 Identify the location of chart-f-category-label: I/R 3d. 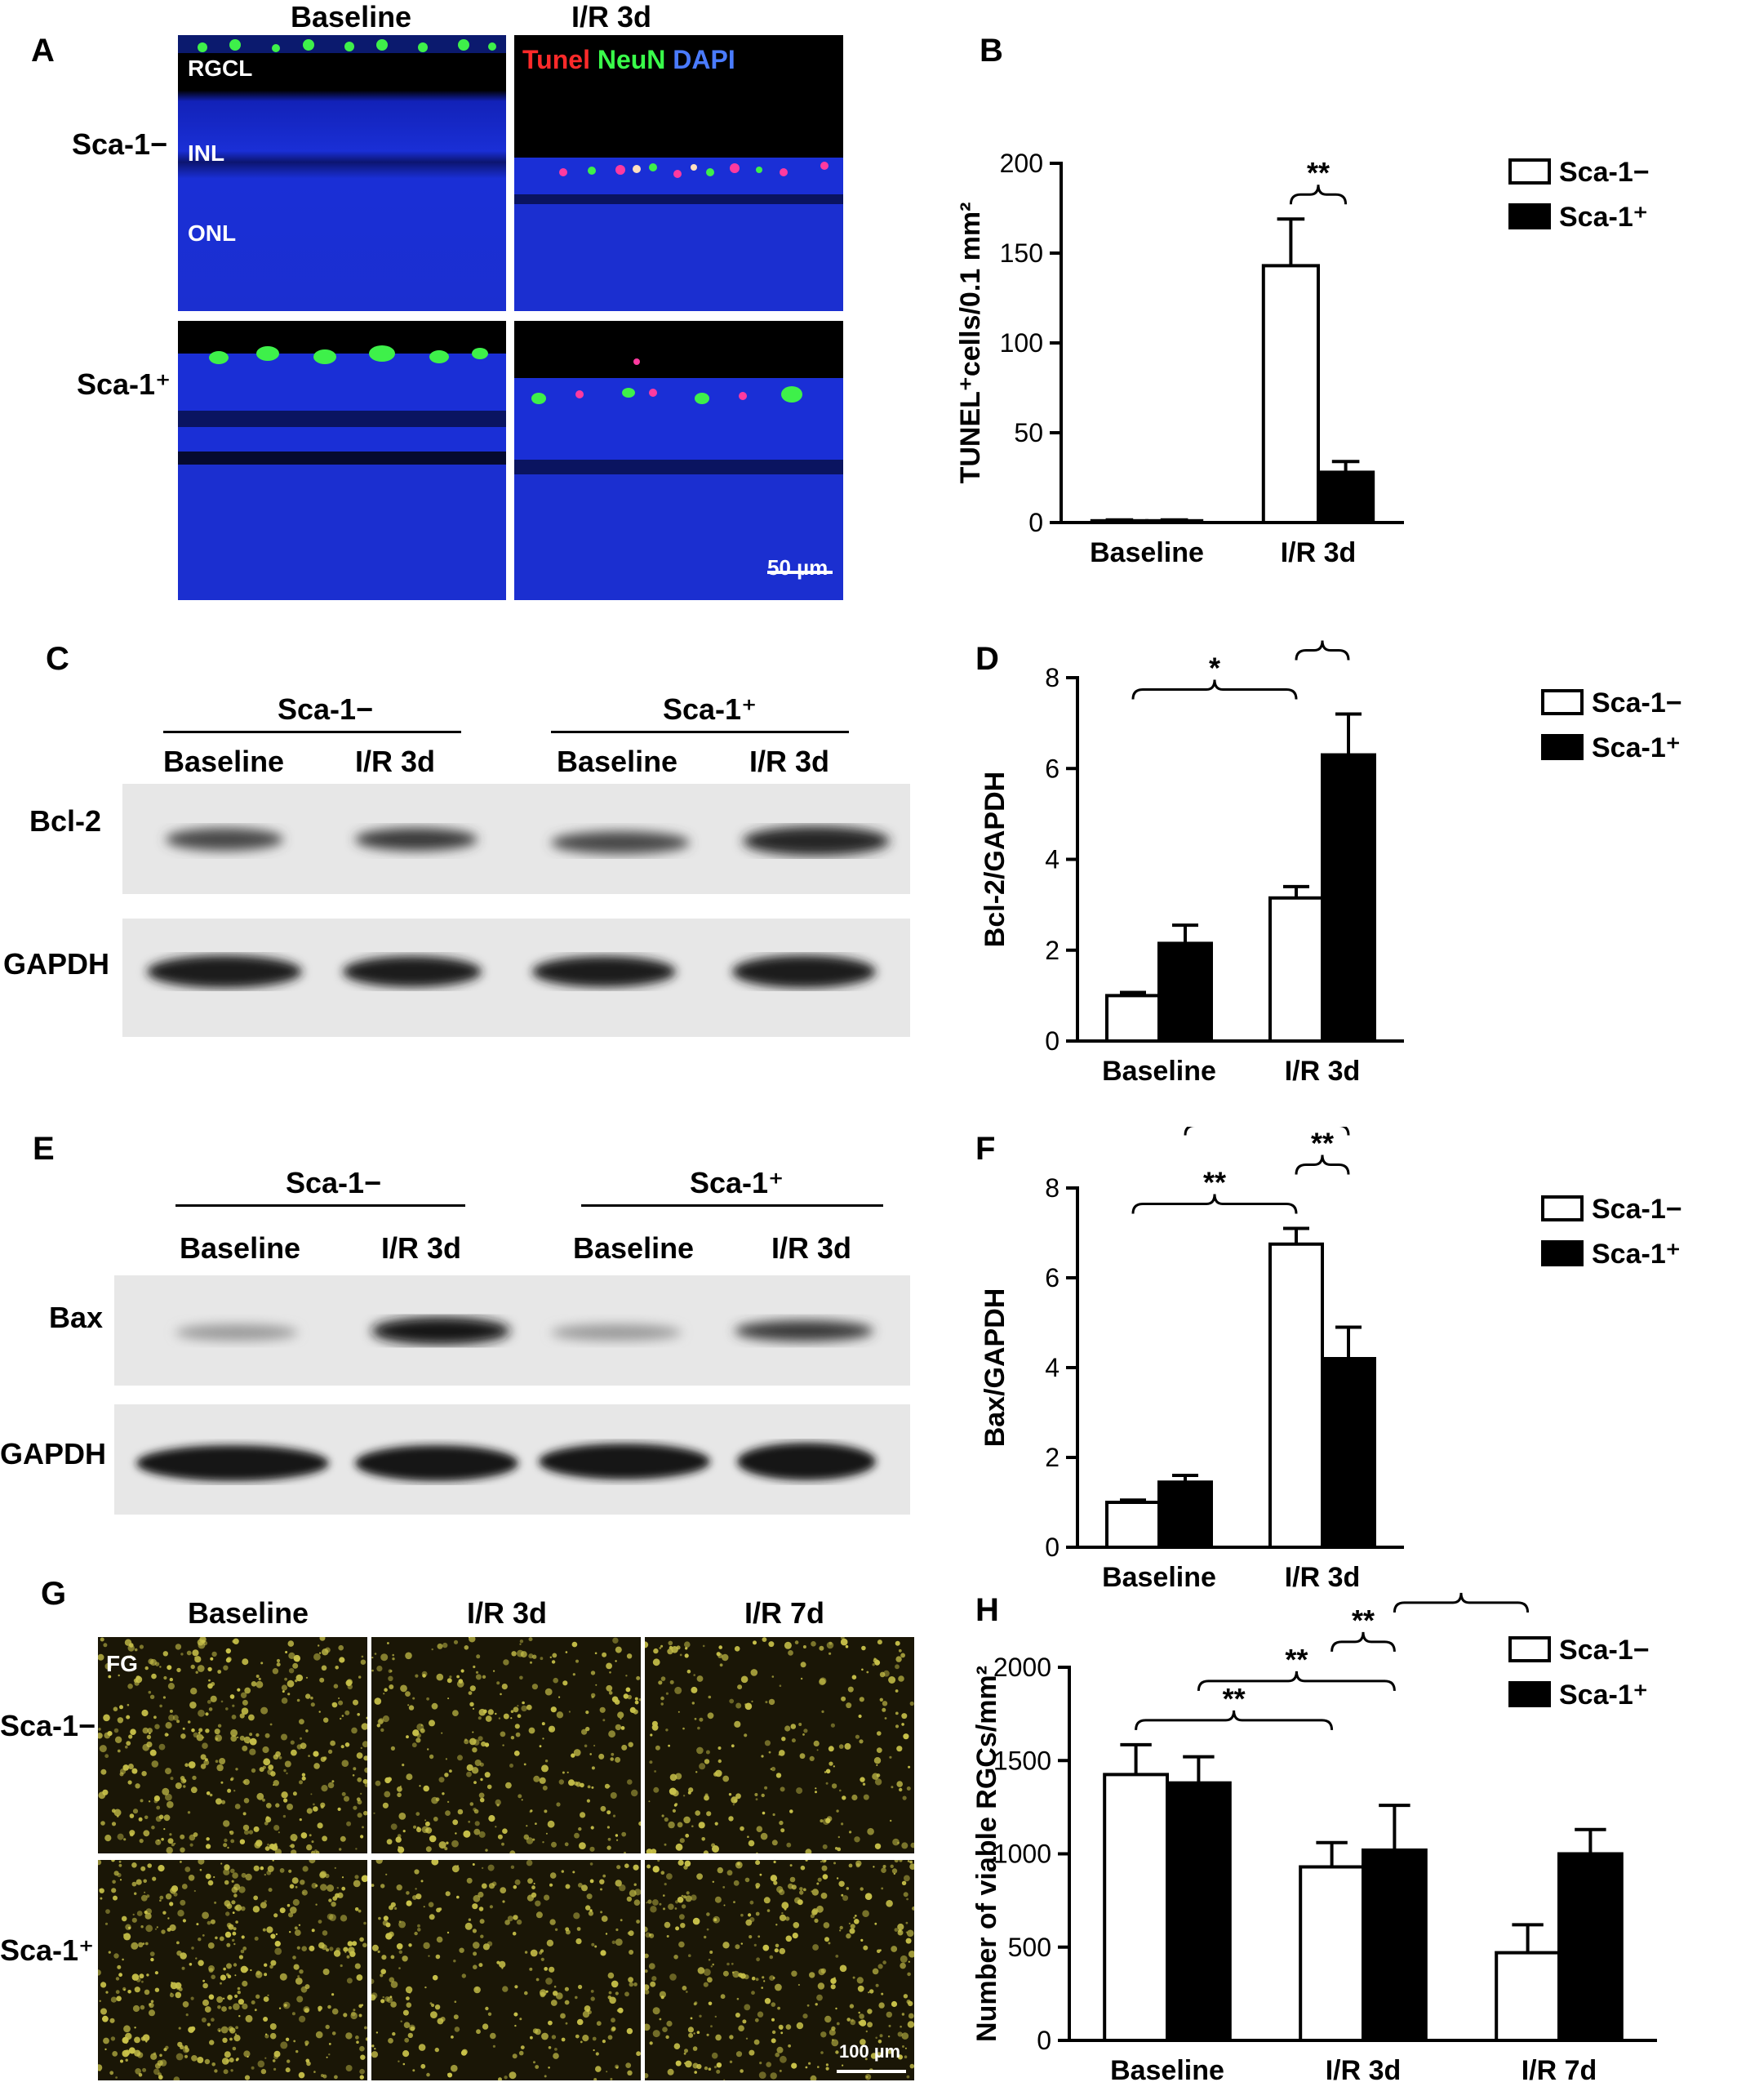
(1323, 1577).